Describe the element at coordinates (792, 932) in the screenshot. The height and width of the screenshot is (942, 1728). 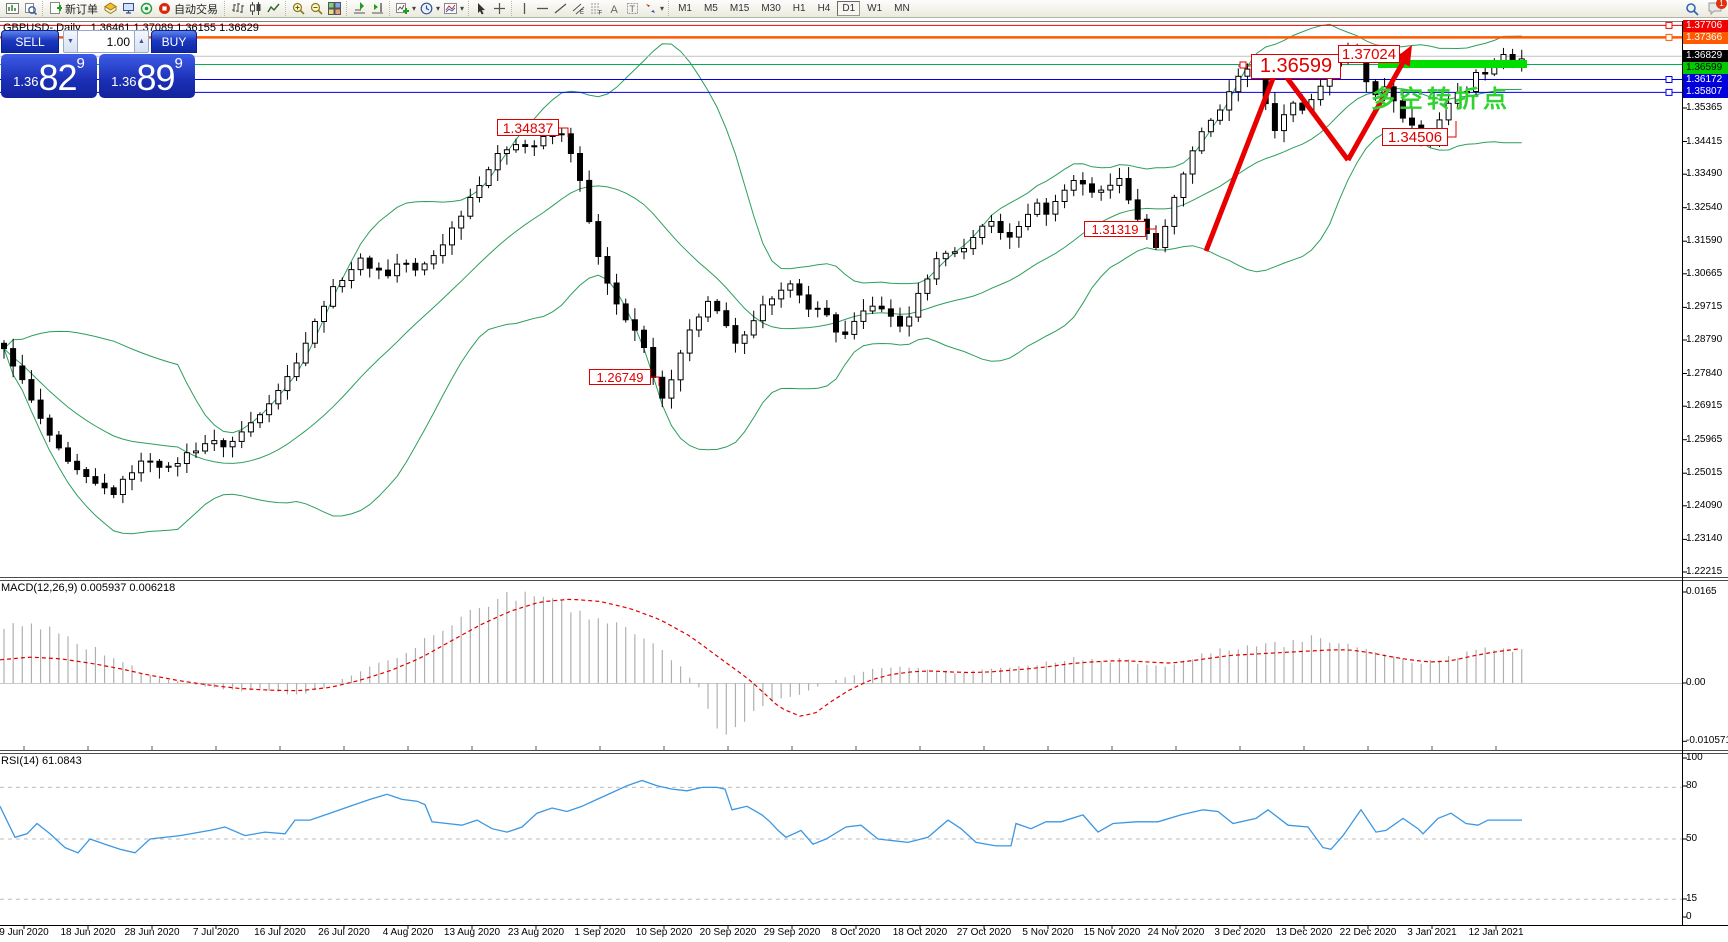
I see `date-label: 29 Sep 2020` at that location.